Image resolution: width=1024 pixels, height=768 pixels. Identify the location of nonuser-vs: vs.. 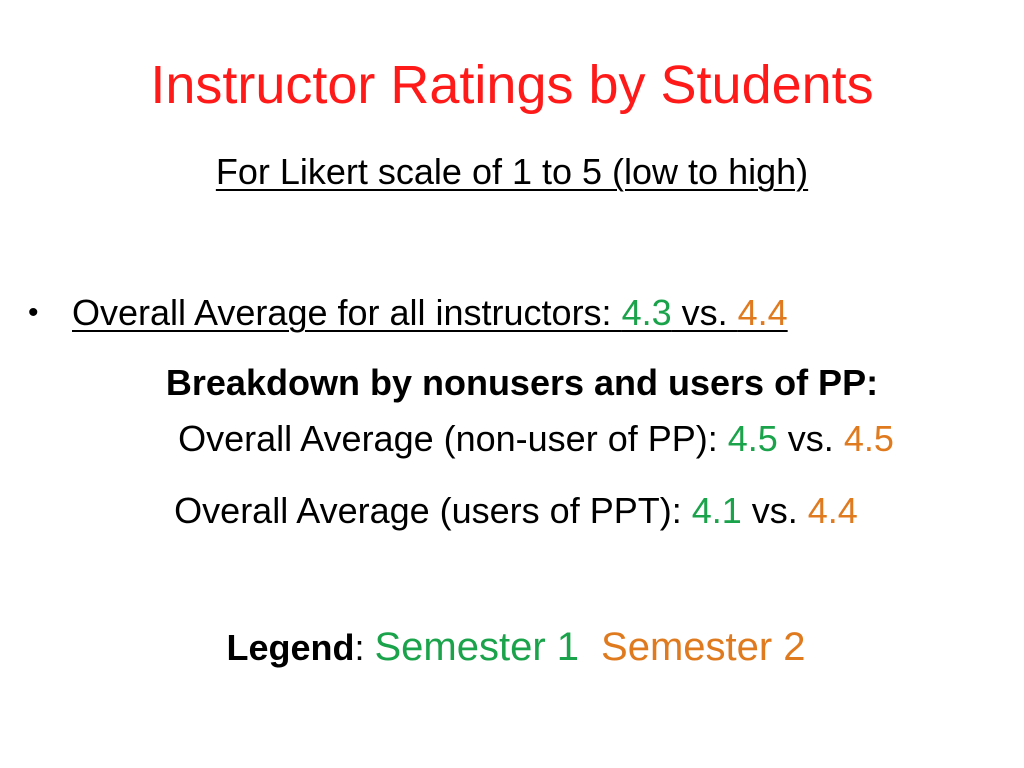
(810, 438).